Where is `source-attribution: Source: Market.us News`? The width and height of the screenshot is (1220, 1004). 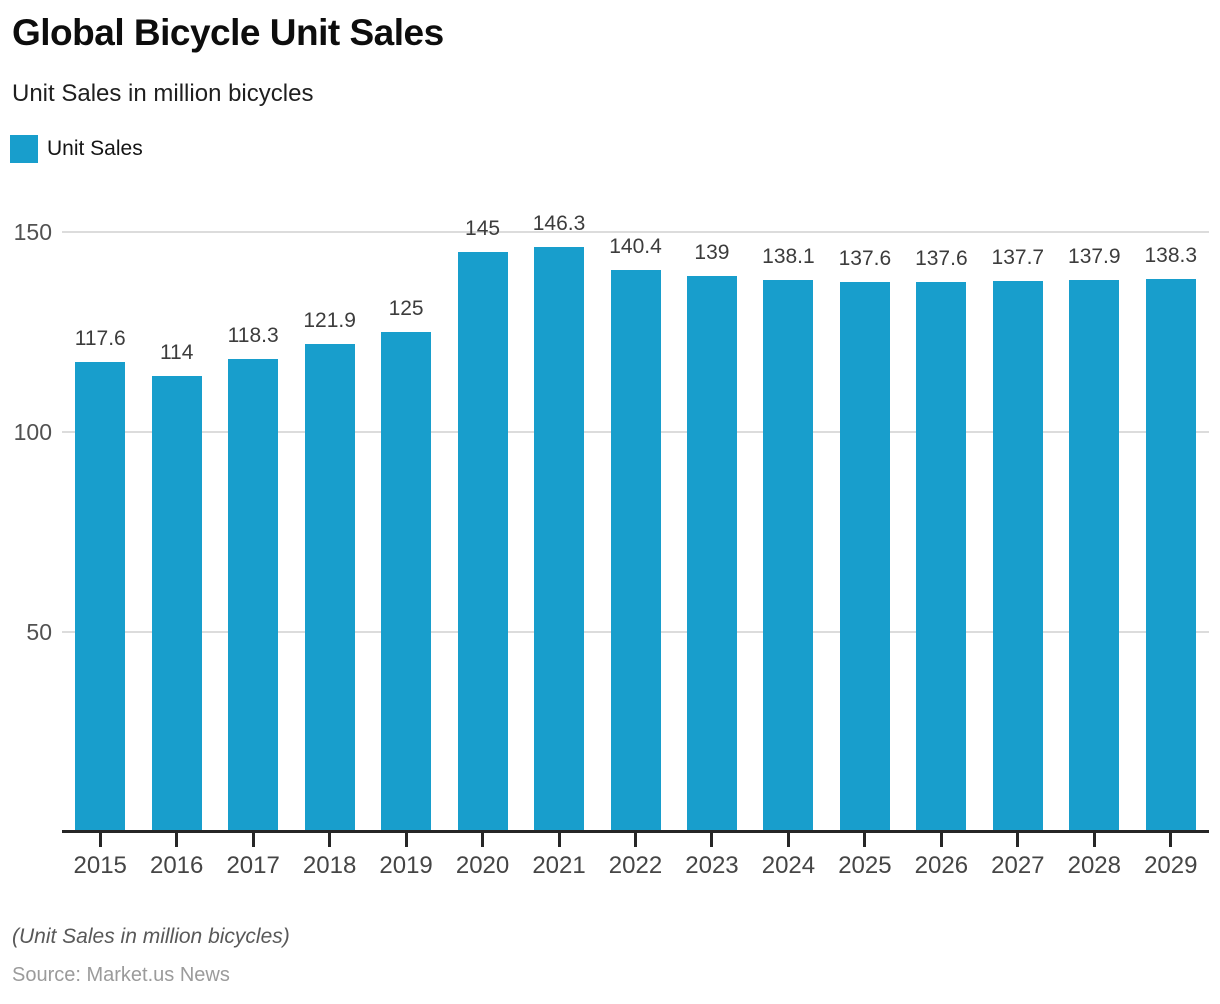 source-attribution: Source: Market.us News is located at coordinates (121, 975).